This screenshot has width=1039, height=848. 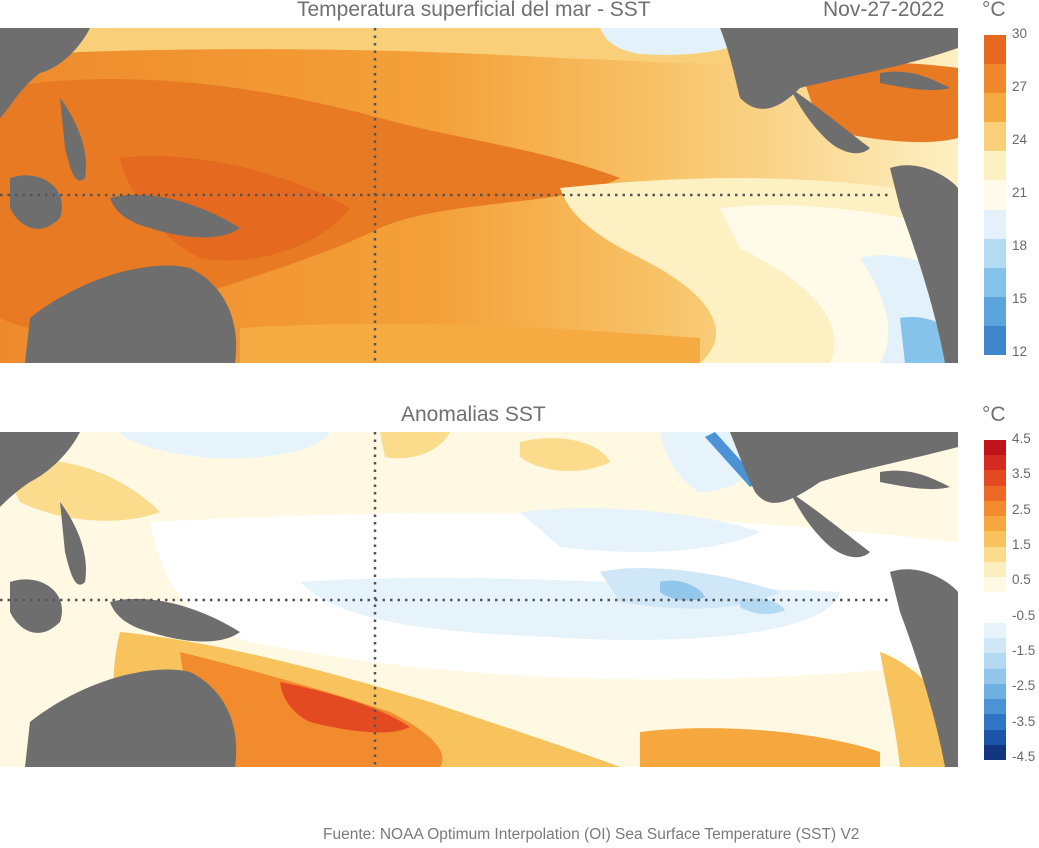 What do you see at coordinates (1024, 650) in the screenshot?
I see `anomaly-colorbar-tick-label: -1.5` at bounding box center [1024, 650].